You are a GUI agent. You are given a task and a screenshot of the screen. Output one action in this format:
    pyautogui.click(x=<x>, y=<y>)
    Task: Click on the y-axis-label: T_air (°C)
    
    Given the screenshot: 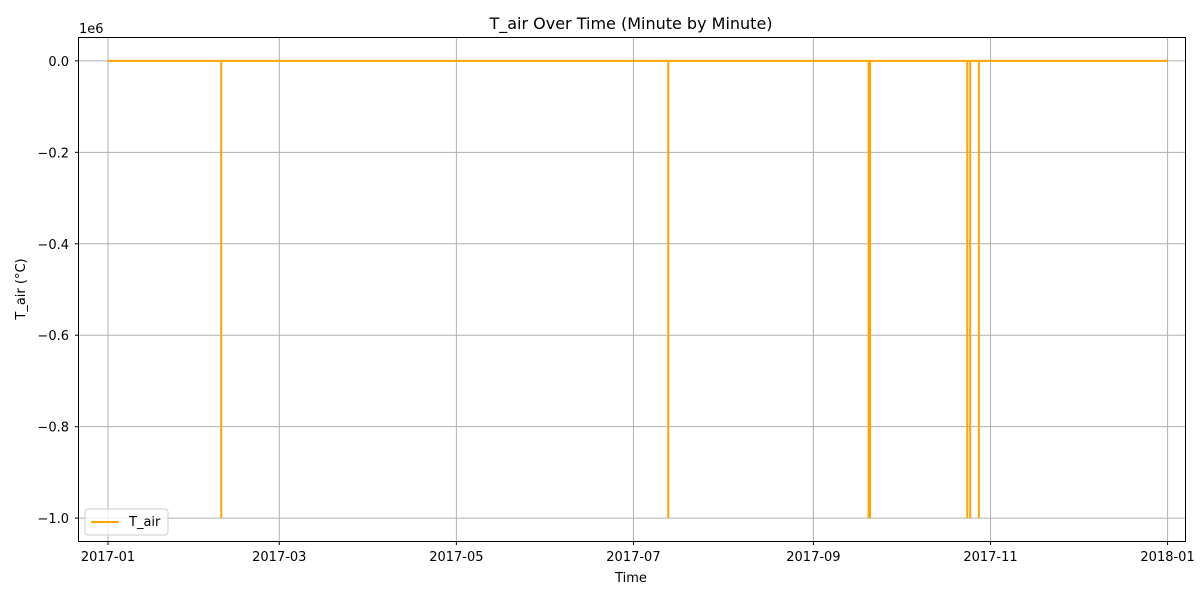 What is the action you would take?
    pyautogui.click(x=21, y=289)
    